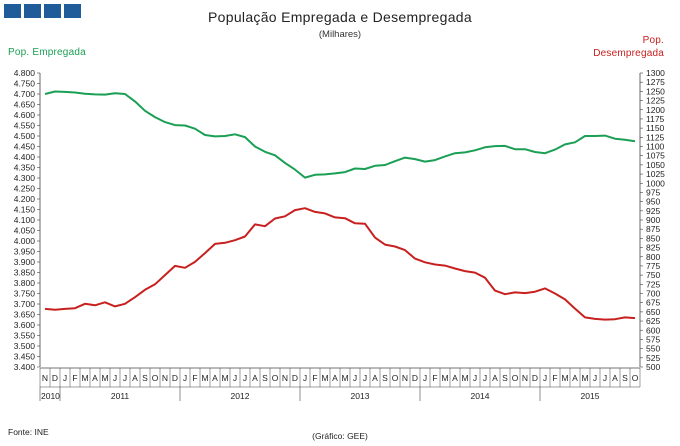 The height and width of the screenshot is (446, 680). Describe the element at coordinates (25, 336) in the screenshot. I see `left-tick-label: 3.550` at that location.